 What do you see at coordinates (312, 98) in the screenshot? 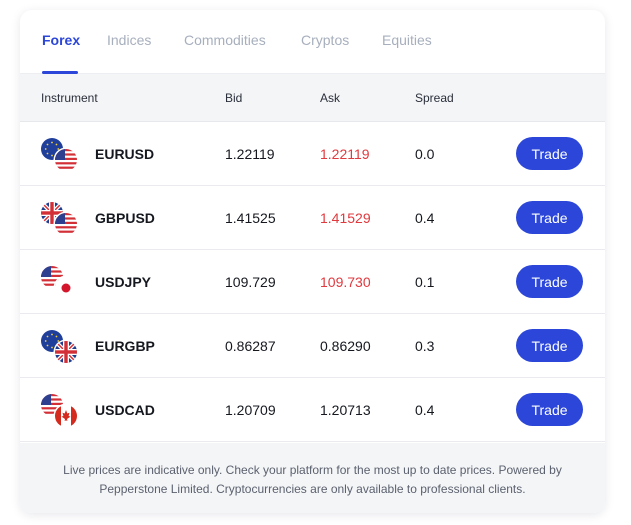
I see `table-header: Instrument Bid Ask Spread` at bounding box center [312, 98].